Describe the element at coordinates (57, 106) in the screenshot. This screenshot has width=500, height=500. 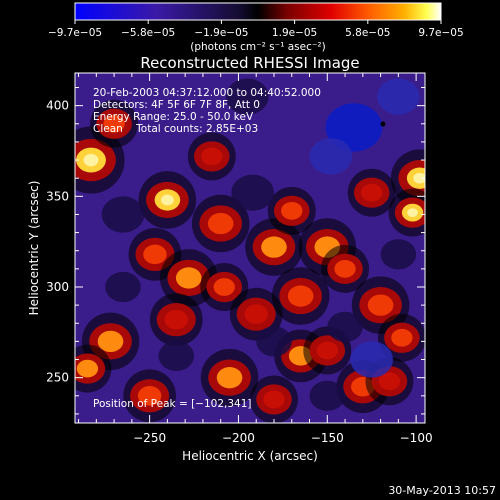
I see `y-tick-label: 400` at that location.